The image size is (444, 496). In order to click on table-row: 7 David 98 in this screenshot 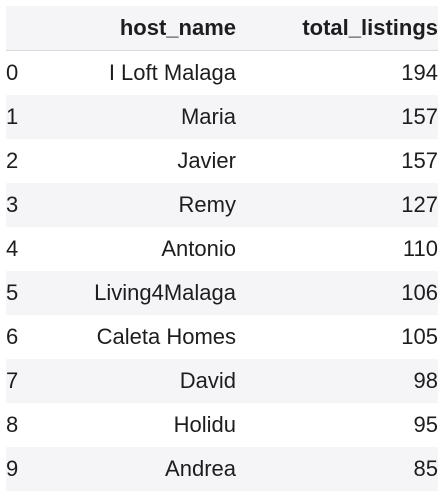, I will do `click(222, 381)`.